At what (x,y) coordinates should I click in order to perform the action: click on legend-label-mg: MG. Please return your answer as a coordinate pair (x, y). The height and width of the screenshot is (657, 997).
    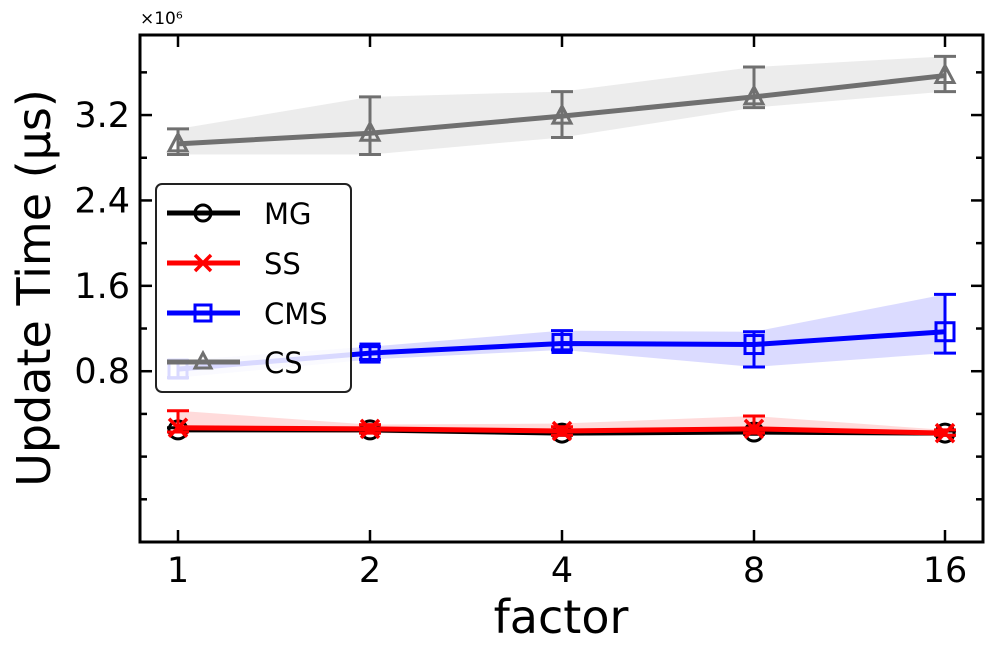
    Looking at the image, I should click on (288, 214).